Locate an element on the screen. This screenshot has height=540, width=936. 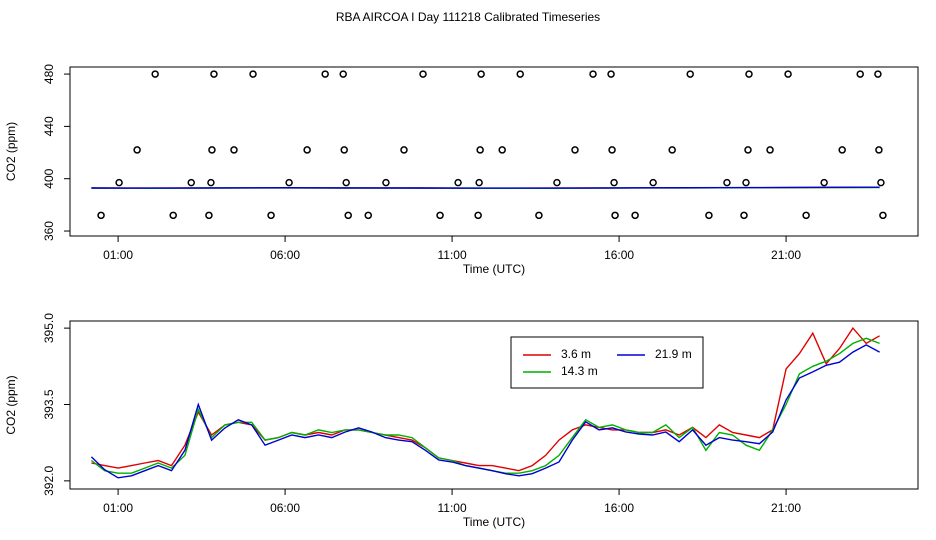
y-tick-label: 360 is located at coordinates (49, 231).